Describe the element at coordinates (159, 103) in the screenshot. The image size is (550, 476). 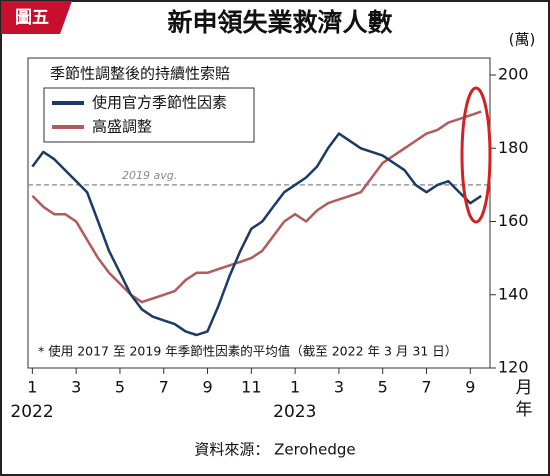
I see `legend-label: 使用官方季節性因素` at that location.